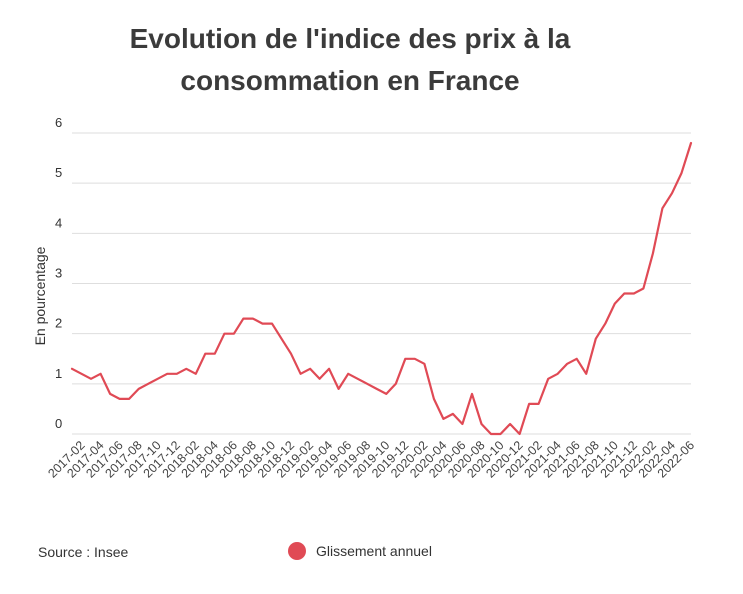 This screenshot has height=594, width=743. I want to click on legend-swatch, so click(297, 551).